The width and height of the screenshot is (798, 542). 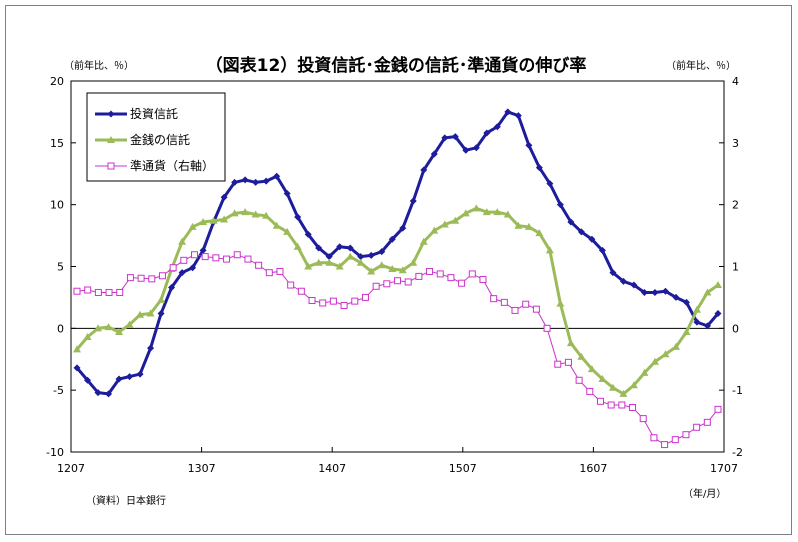 I want to click on y-left-tick-label: 20, so click(x=57, y=81).